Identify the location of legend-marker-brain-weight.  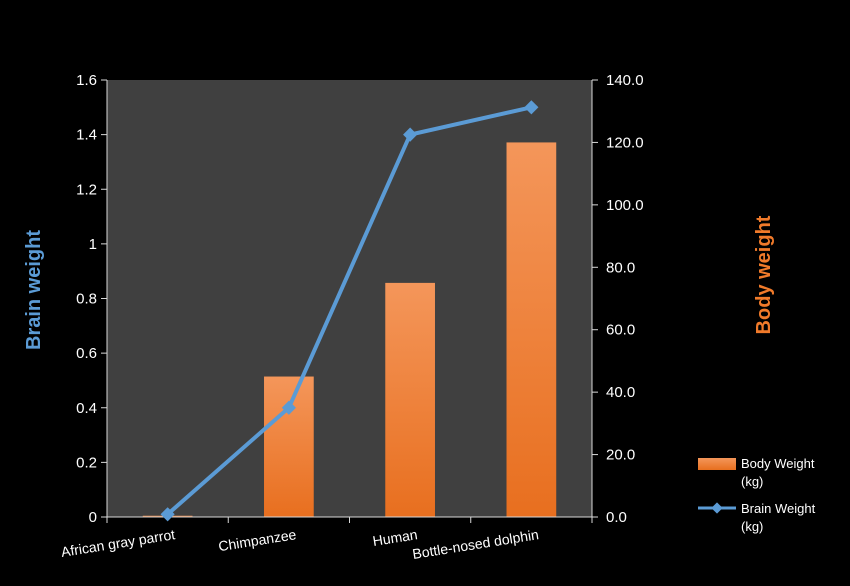
(717, 508).